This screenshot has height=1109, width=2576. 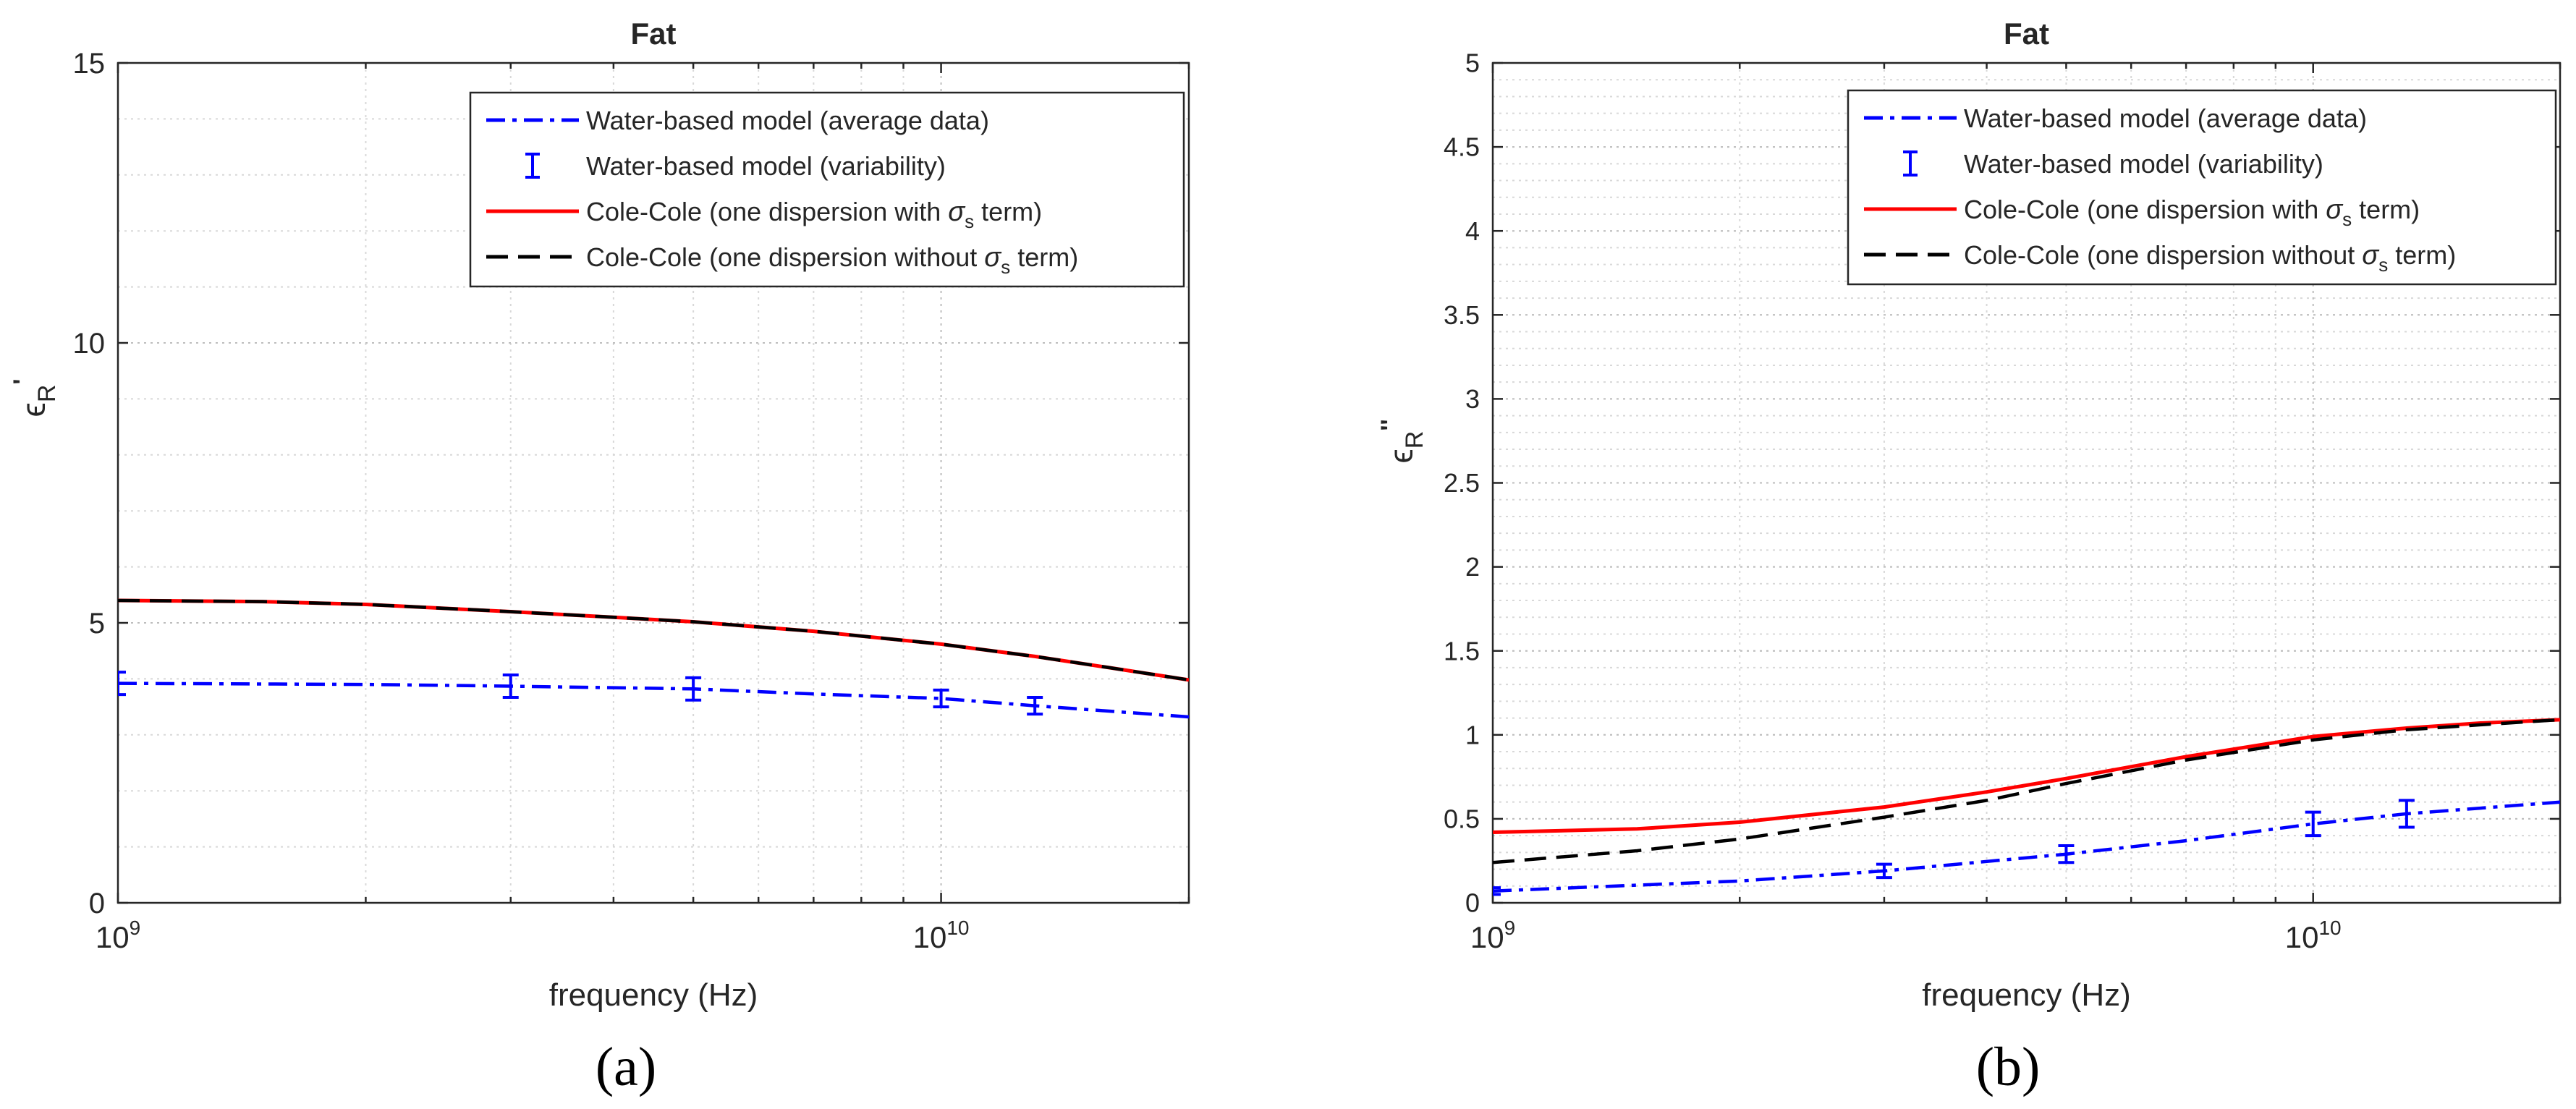 I want to click on y-label-superscript: ', so click(x=22, y=382).